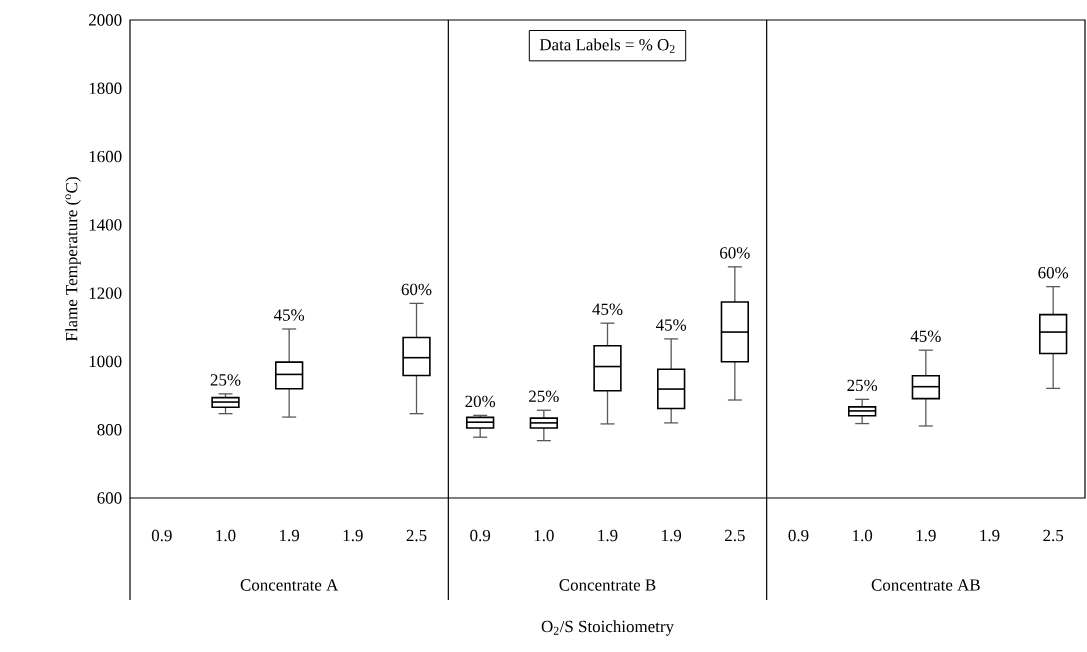  What do you see at coordinates (607, 585) in the screenshot?
I see `text: Concentrate B` at bounding box center [607, 585].